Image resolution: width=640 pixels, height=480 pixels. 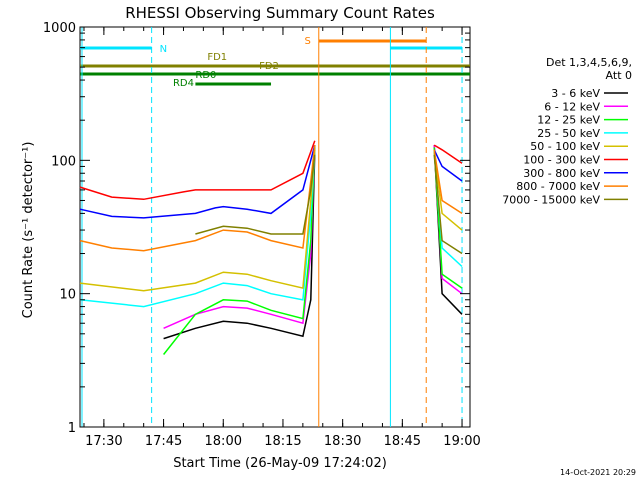 What do you see at coordinates (67, 295) in the screenshot?
I see `y-tick-label: 10` at bounding box center [67, 295].